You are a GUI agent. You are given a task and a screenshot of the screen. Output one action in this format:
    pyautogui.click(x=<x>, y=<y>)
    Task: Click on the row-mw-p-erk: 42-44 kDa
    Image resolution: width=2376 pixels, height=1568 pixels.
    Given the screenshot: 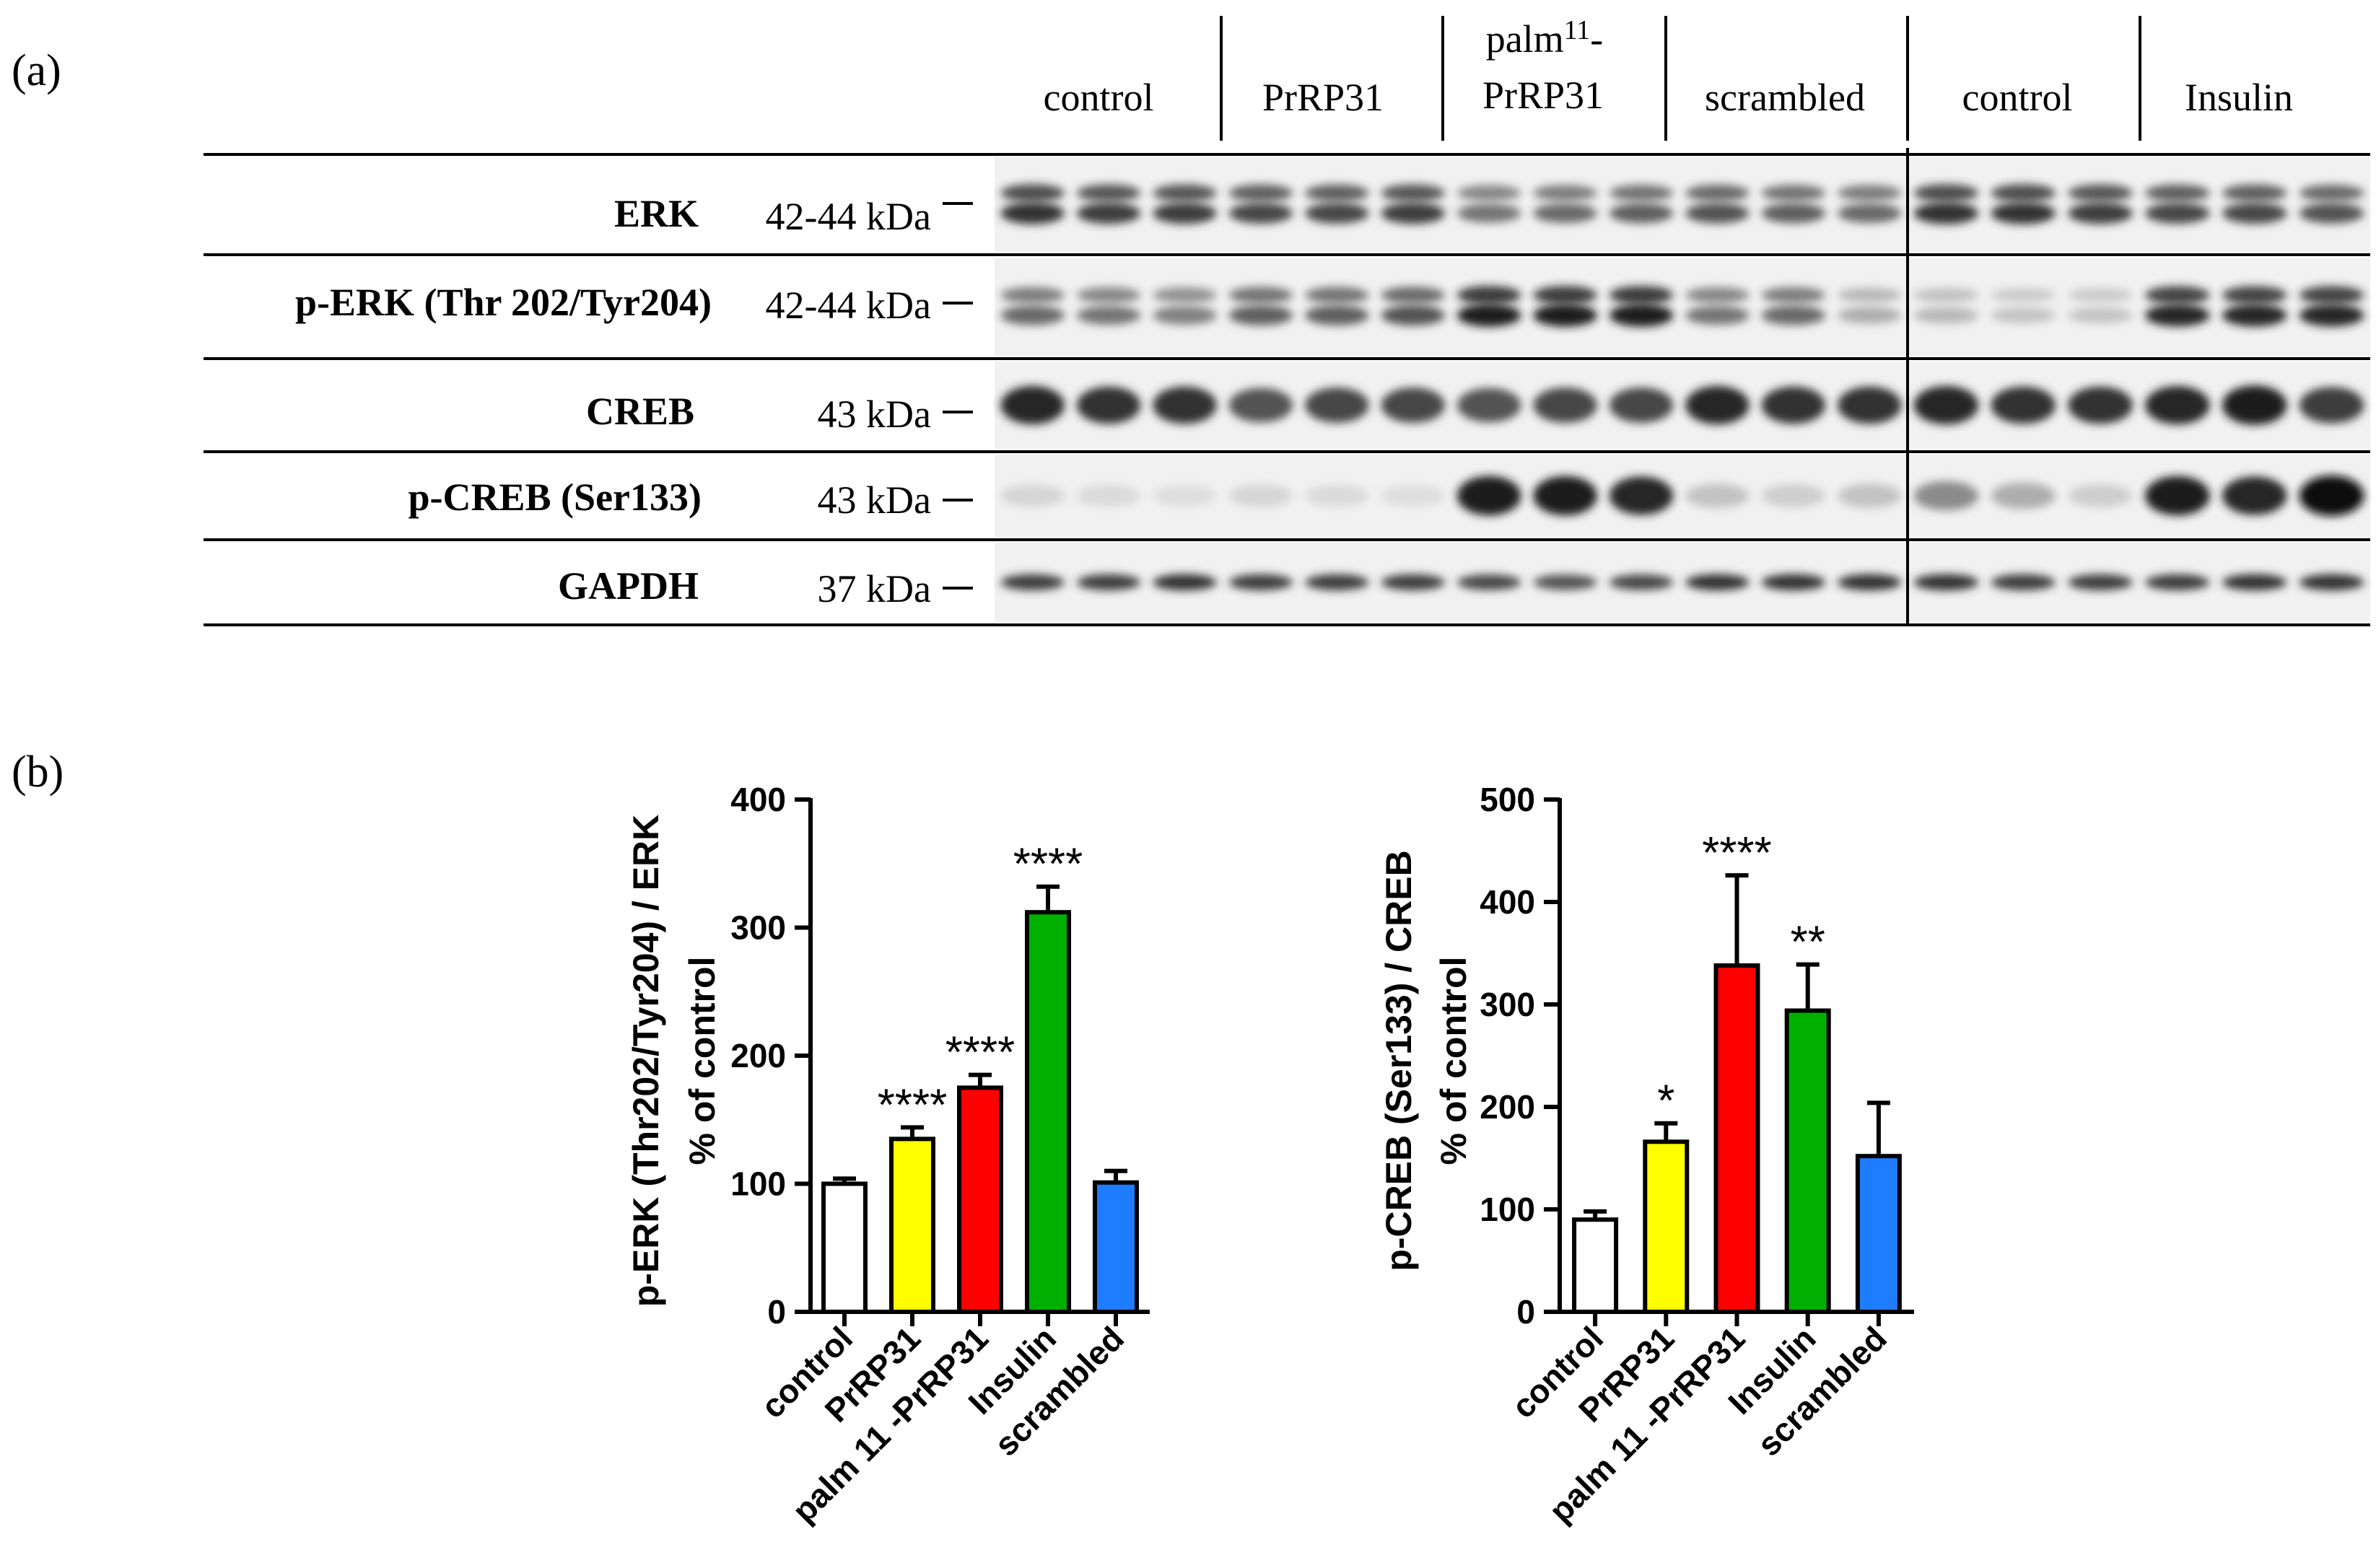 What is the action you would take?
    pyautogui.click(x=848, y=305)
    